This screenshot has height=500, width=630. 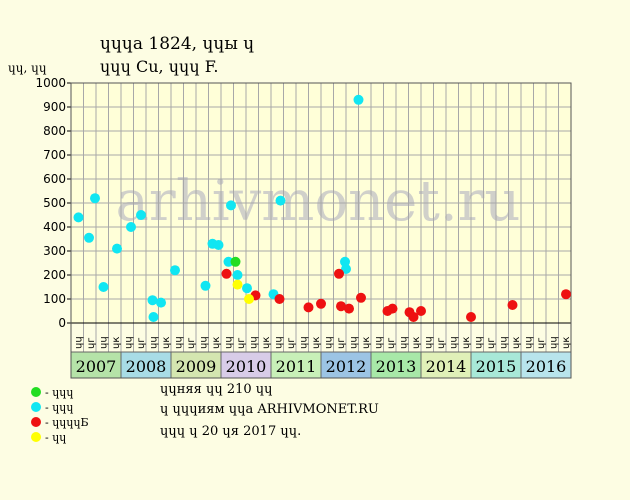 What do you see at coordinates (27, 68) in the screenshot?
I see `y-axis-label: ɥɥ, ɥɥ` at bounding box center [27, 68].